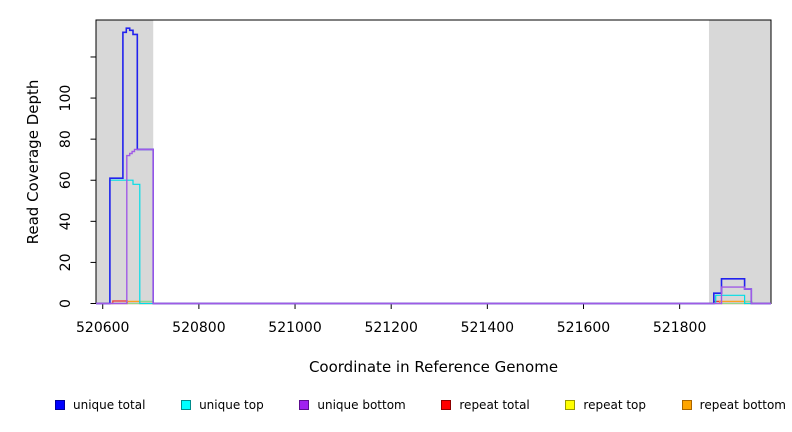 Image resolution: width=792 pixels, height=432 pixels. What do you see at coordinates (446, 405) in the screenshot?
I see `repeat-total-swatch-icon` at bounding box center [446, 405].